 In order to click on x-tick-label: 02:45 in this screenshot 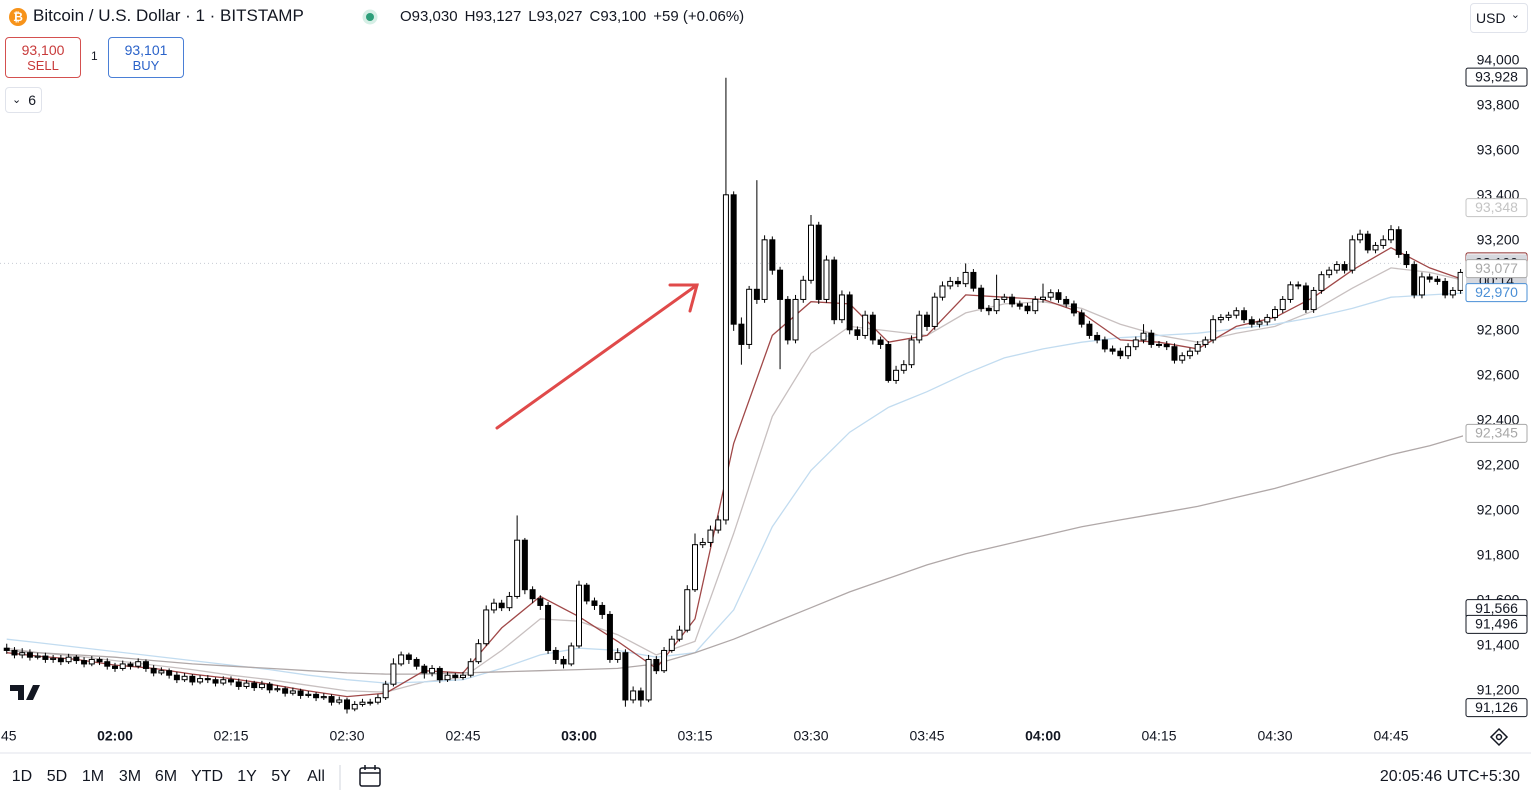, I will do `click(462, 736)`.